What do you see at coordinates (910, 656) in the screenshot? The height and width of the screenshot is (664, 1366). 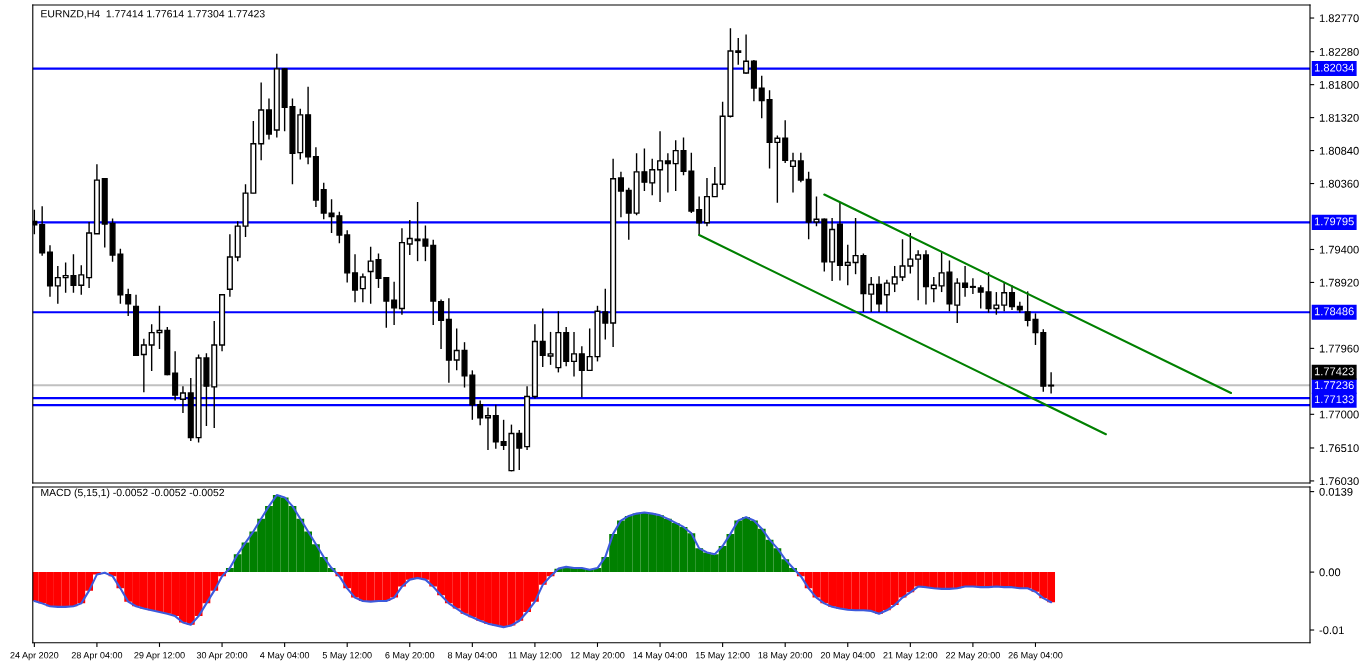 I see `x-tick-label: 21 May 12:00` at bounding box center [910, 656].